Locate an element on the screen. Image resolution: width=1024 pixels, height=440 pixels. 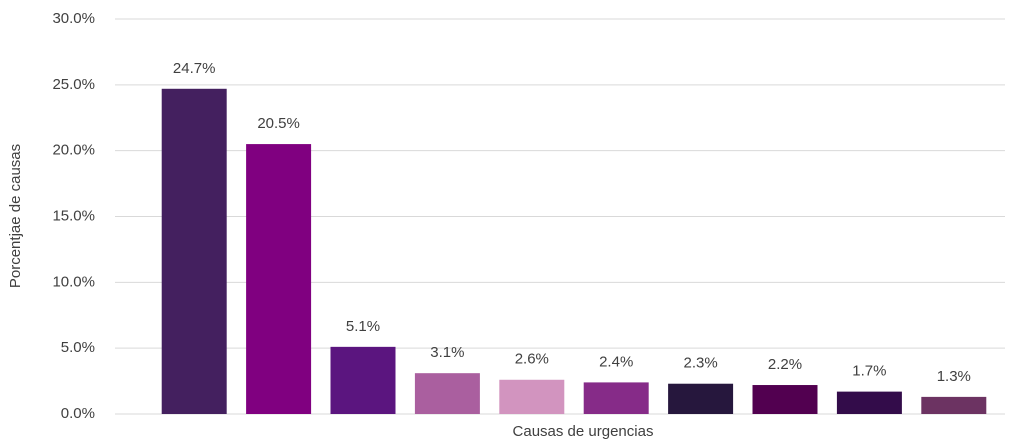
data-label: 2.4% is located at coordinates (616, 361).